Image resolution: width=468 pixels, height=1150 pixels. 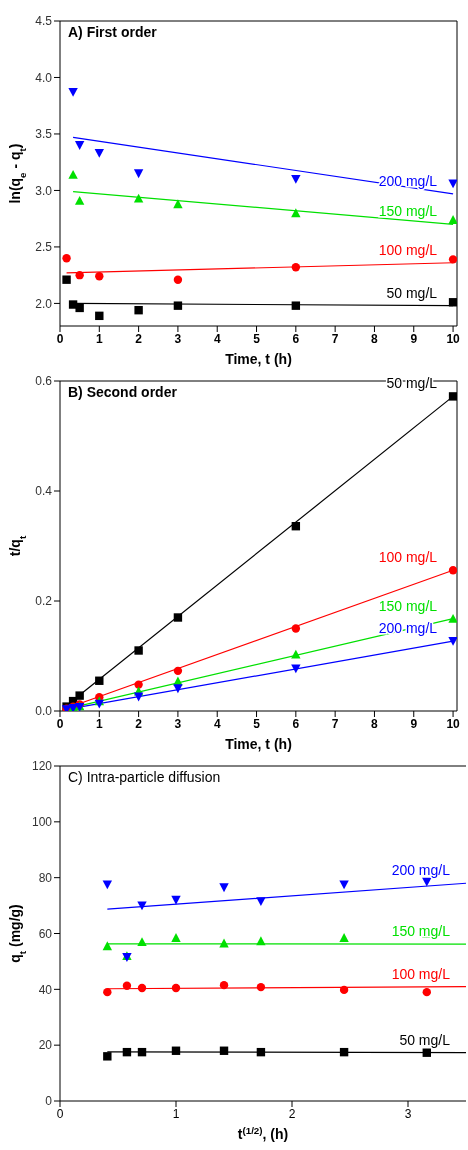 What do you see at coordinates (144, 777) in the screenshot?
I see `chart-title: C) Intra-particle diffusion` at bounding box center [144, 777].